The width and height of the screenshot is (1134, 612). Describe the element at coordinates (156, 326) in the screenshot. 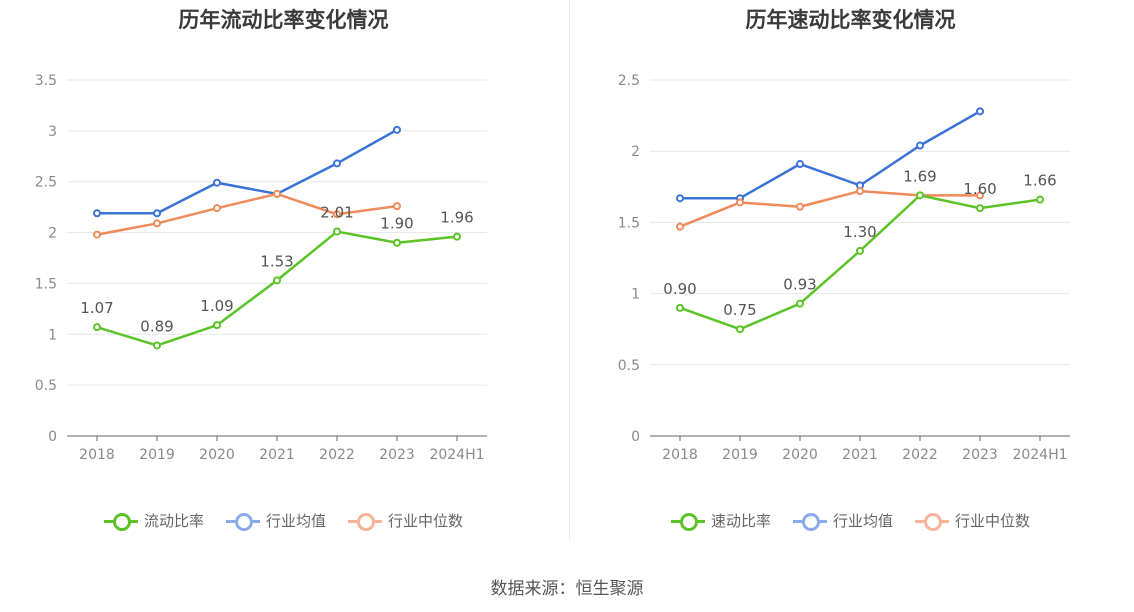

I see `data-label: 0.89` at that location.